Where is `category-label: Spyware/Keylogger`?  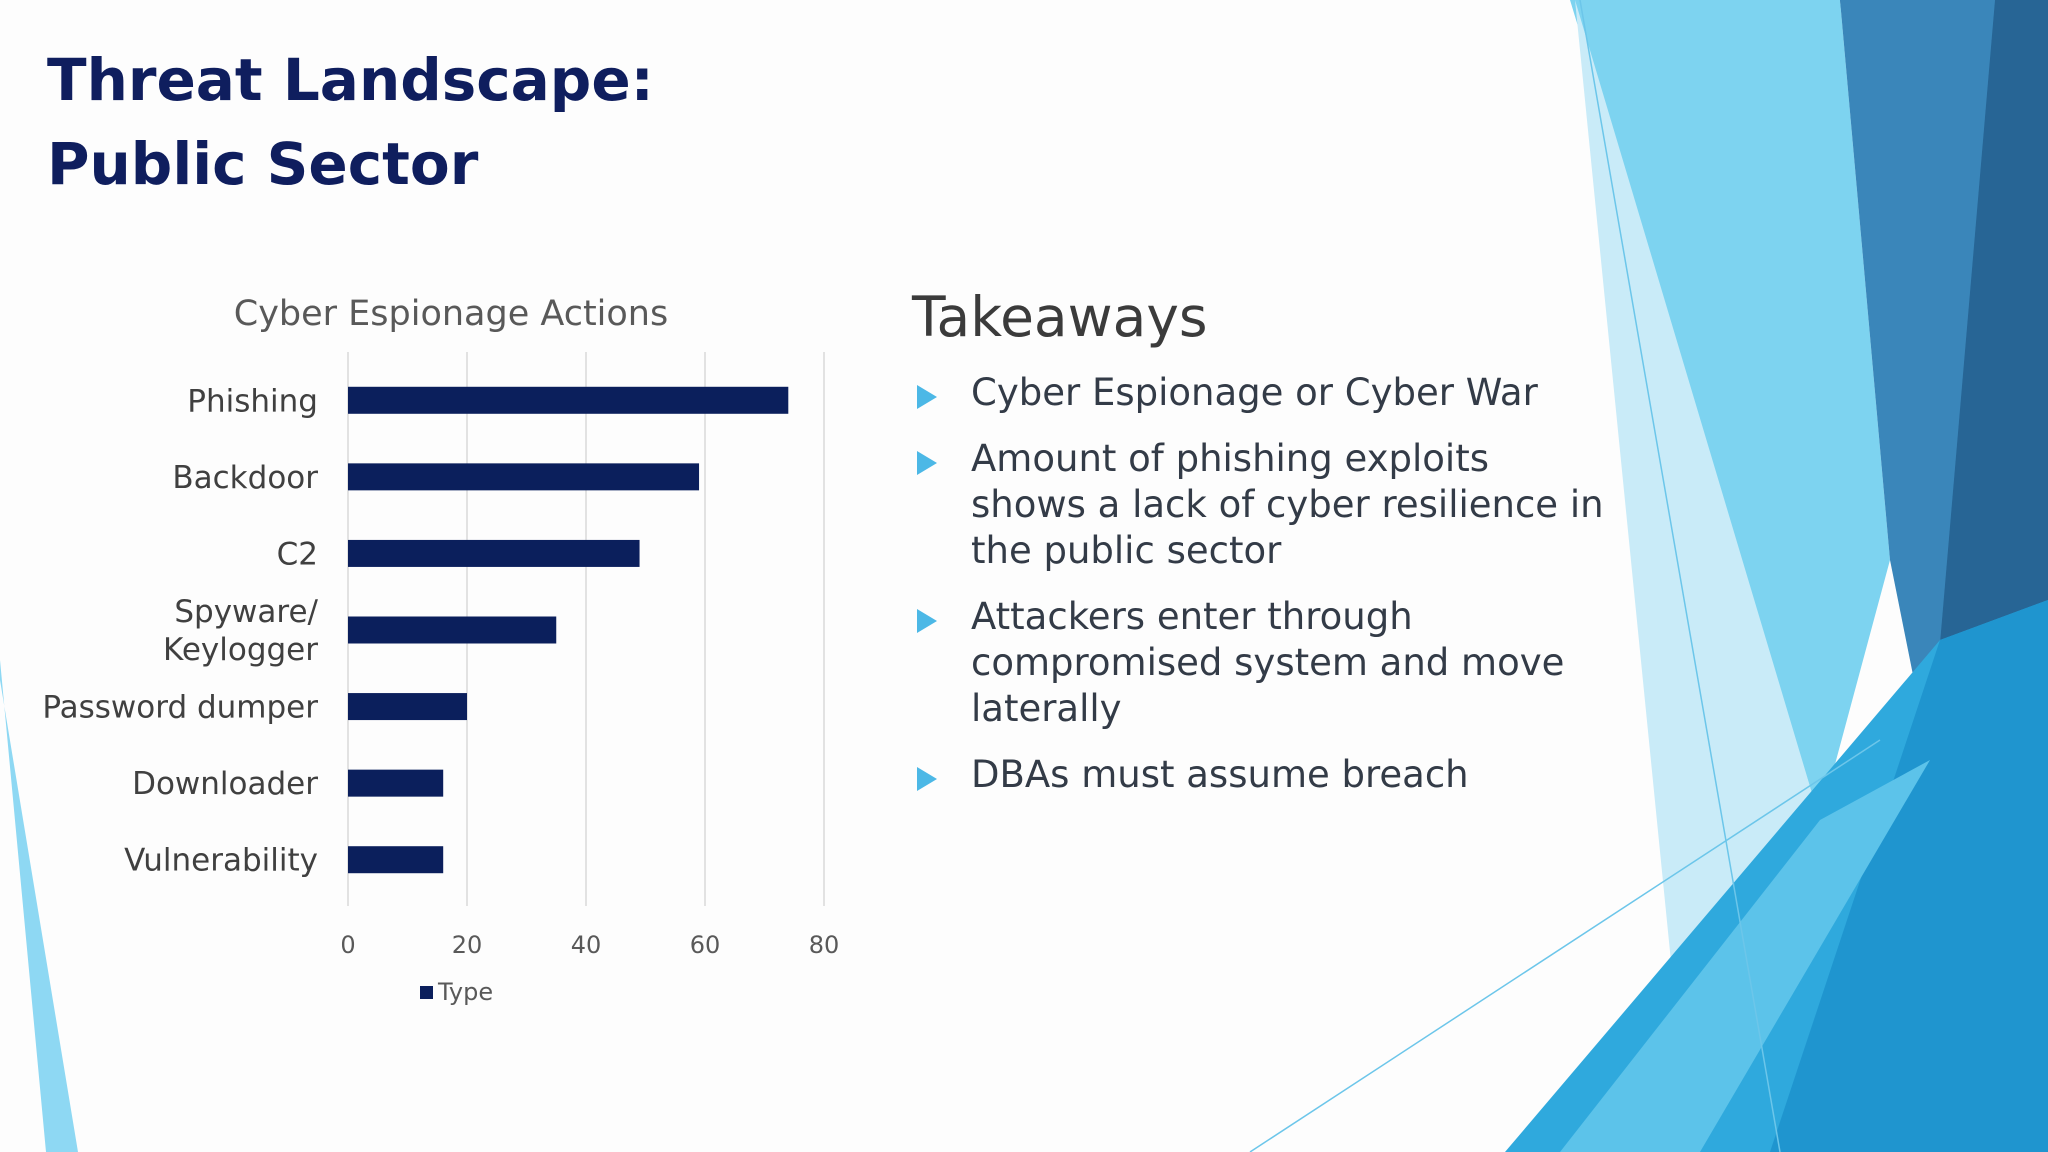 category-label: Spyware/Keylogger is located at coordinates (241, 631).